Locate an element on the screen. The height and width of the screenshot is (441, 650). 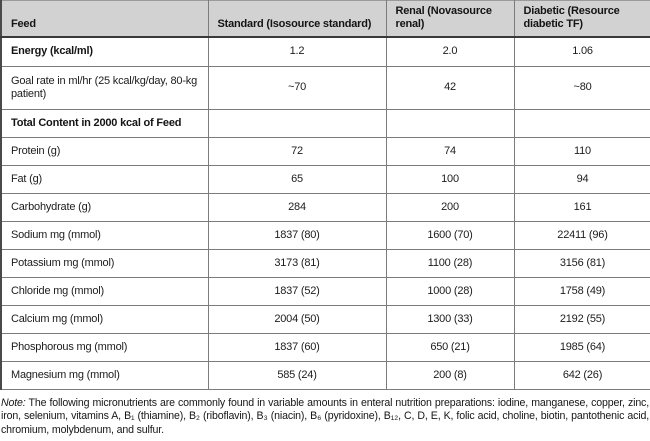
cell-value: 42 is located at coordinates (449, 88).